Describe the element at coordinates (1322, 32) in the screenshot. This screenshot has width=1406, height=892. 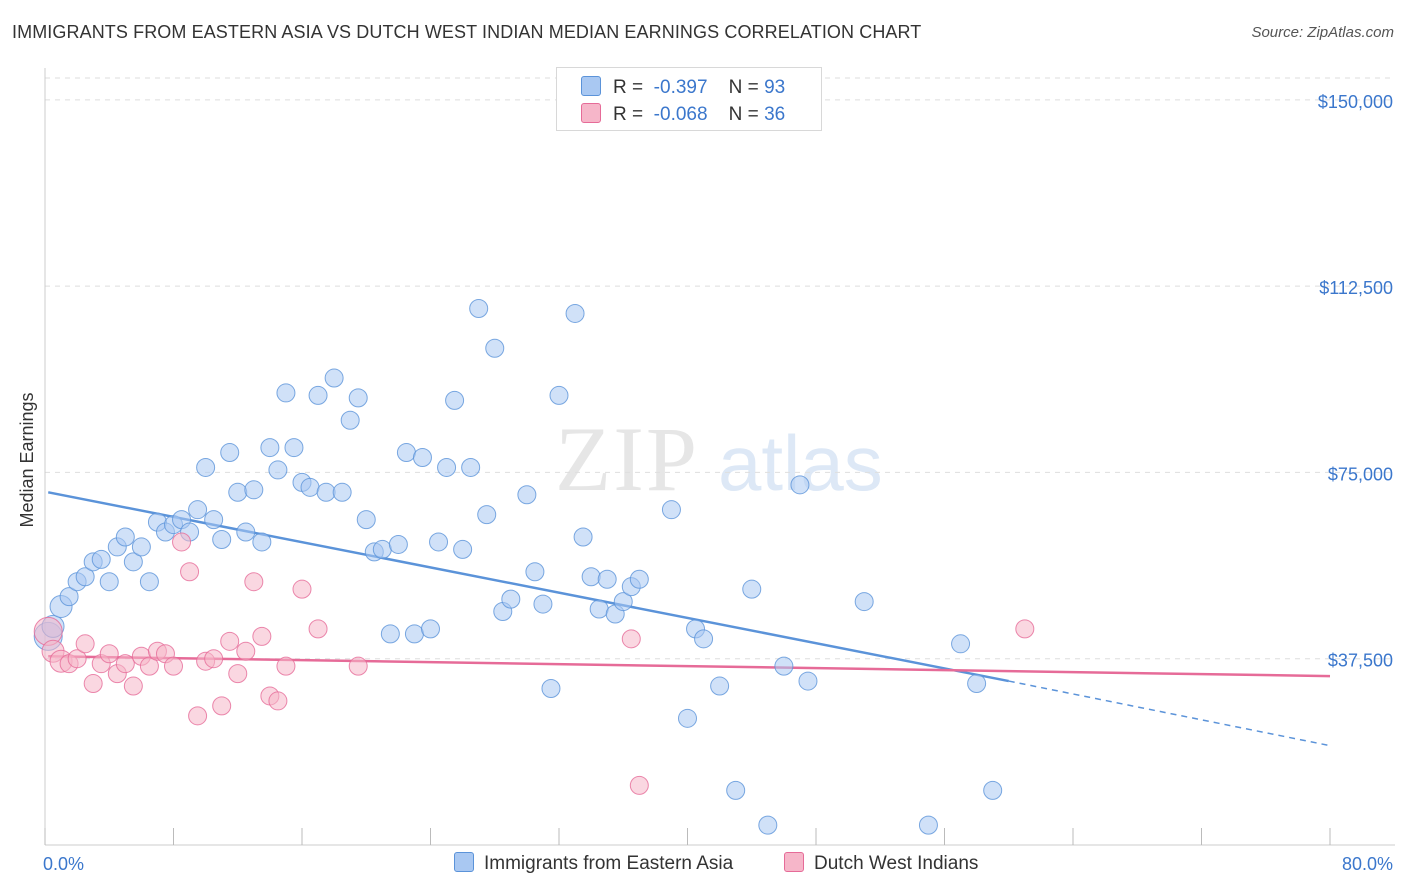
I see `source-credit: Source: ZipAtlas.com` at that location.